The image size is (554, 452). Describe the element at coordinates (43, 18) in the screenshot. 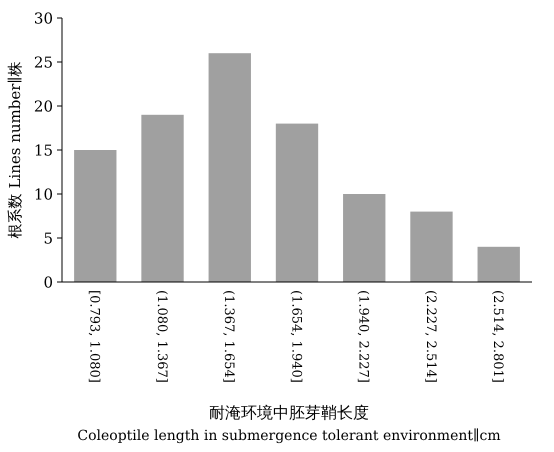

I see `y-tick-label: 30` at that location.